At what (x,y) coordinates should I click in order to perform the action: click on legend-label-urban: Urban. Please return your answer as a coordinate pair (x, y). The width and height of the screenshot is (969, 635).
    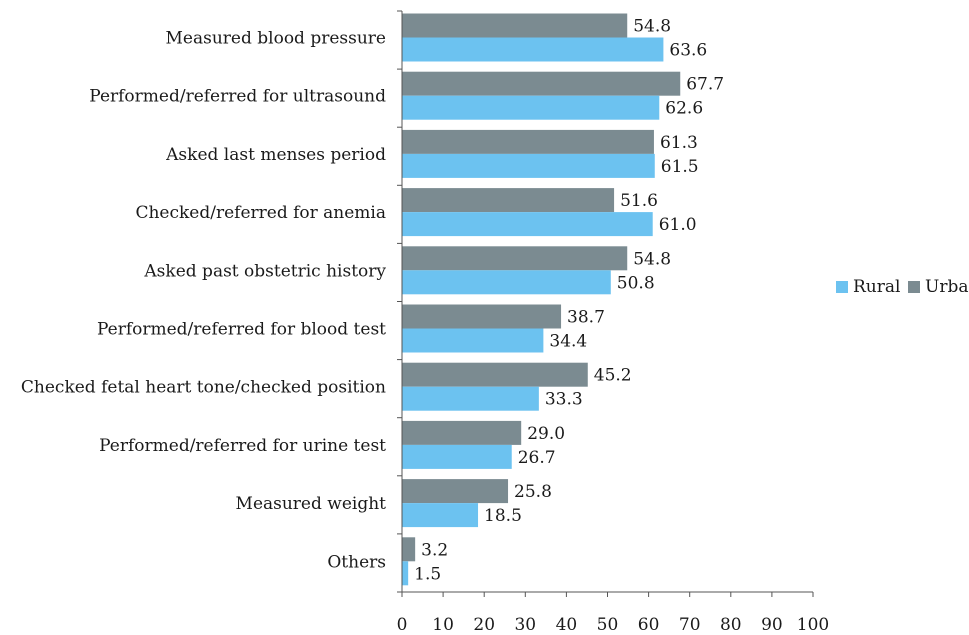
    Looking at the image, I should click on (947, 287).